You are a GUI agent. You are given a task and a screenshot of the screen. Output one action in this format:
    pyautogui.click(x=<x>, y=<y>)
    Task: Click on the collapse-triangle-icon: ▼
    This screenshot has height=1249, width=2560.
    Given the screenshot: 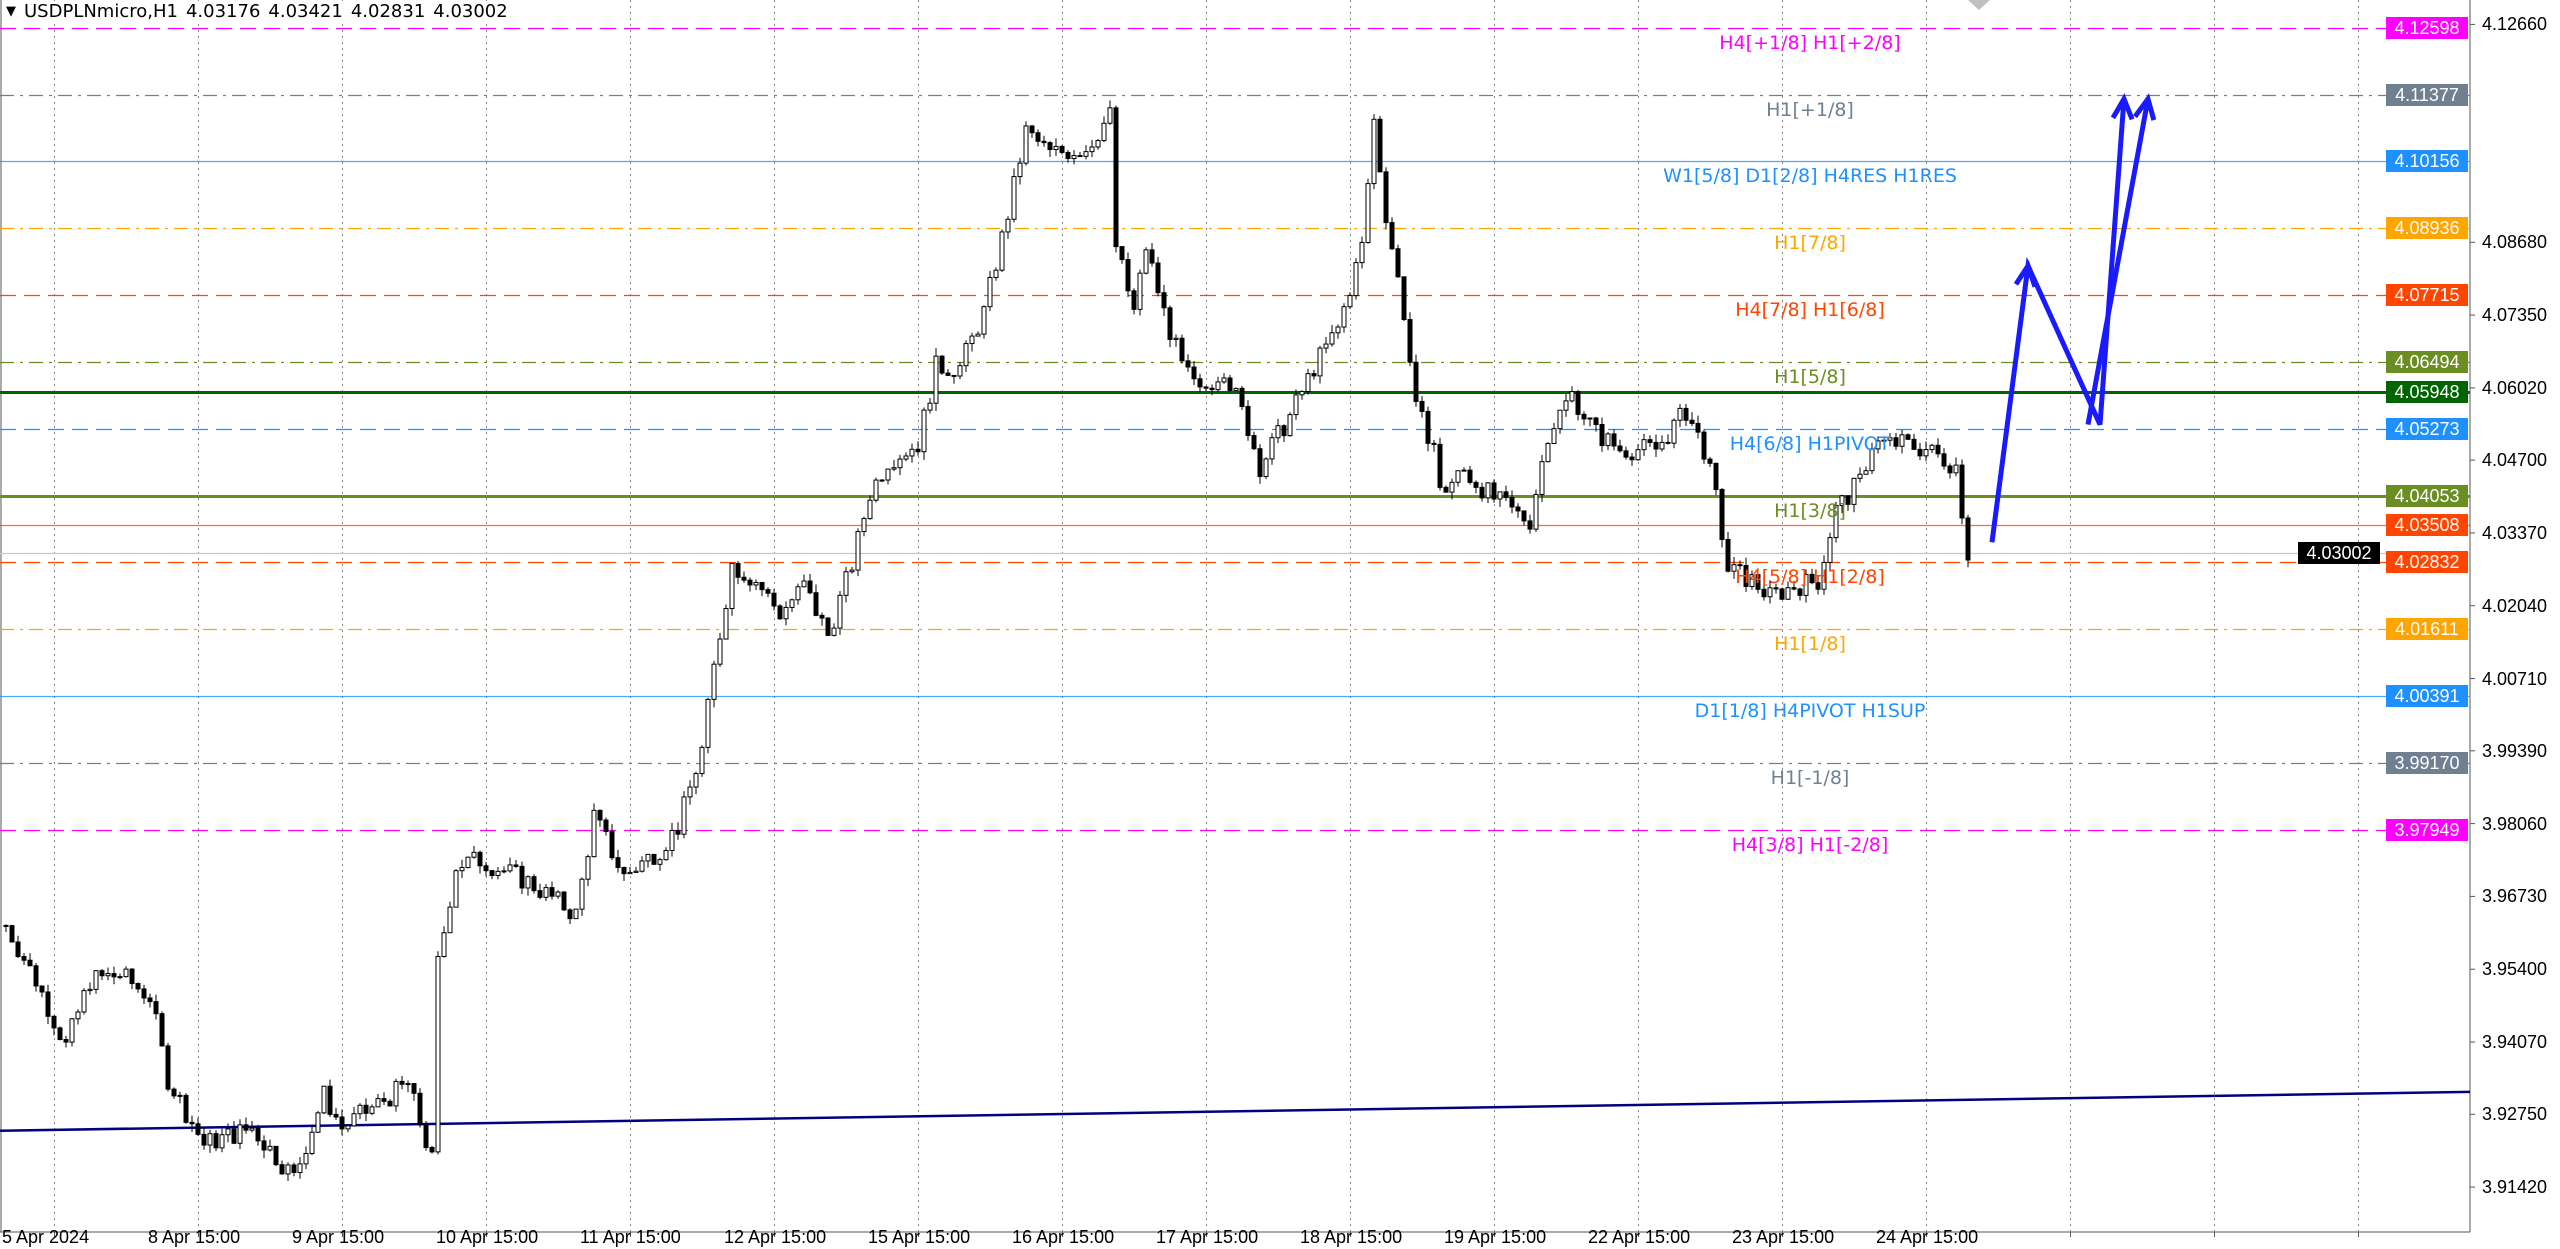 What is the action you would take?
    pyautogui.click(x=11, y=11)
    